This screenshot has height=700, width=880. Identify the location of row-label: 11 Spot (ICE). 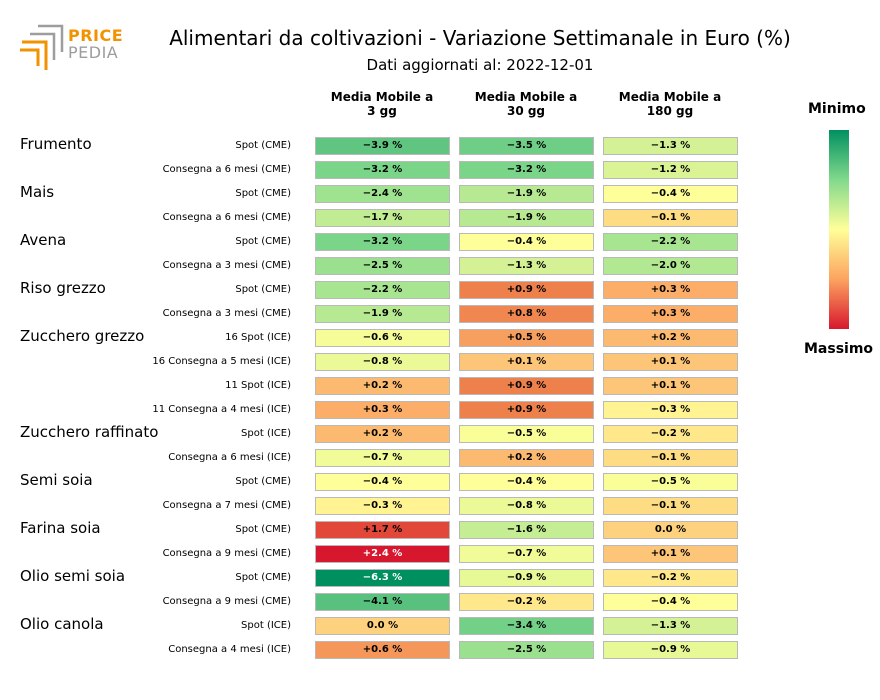
(258, 385).